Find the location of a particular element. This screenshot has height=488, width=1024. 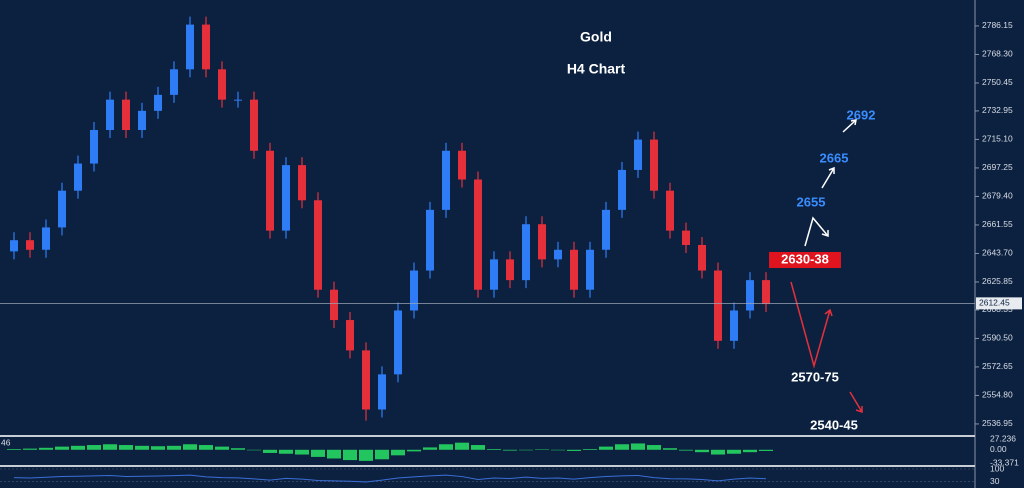

y-tick-label: 0.00 is located at coordinates (998, 449).